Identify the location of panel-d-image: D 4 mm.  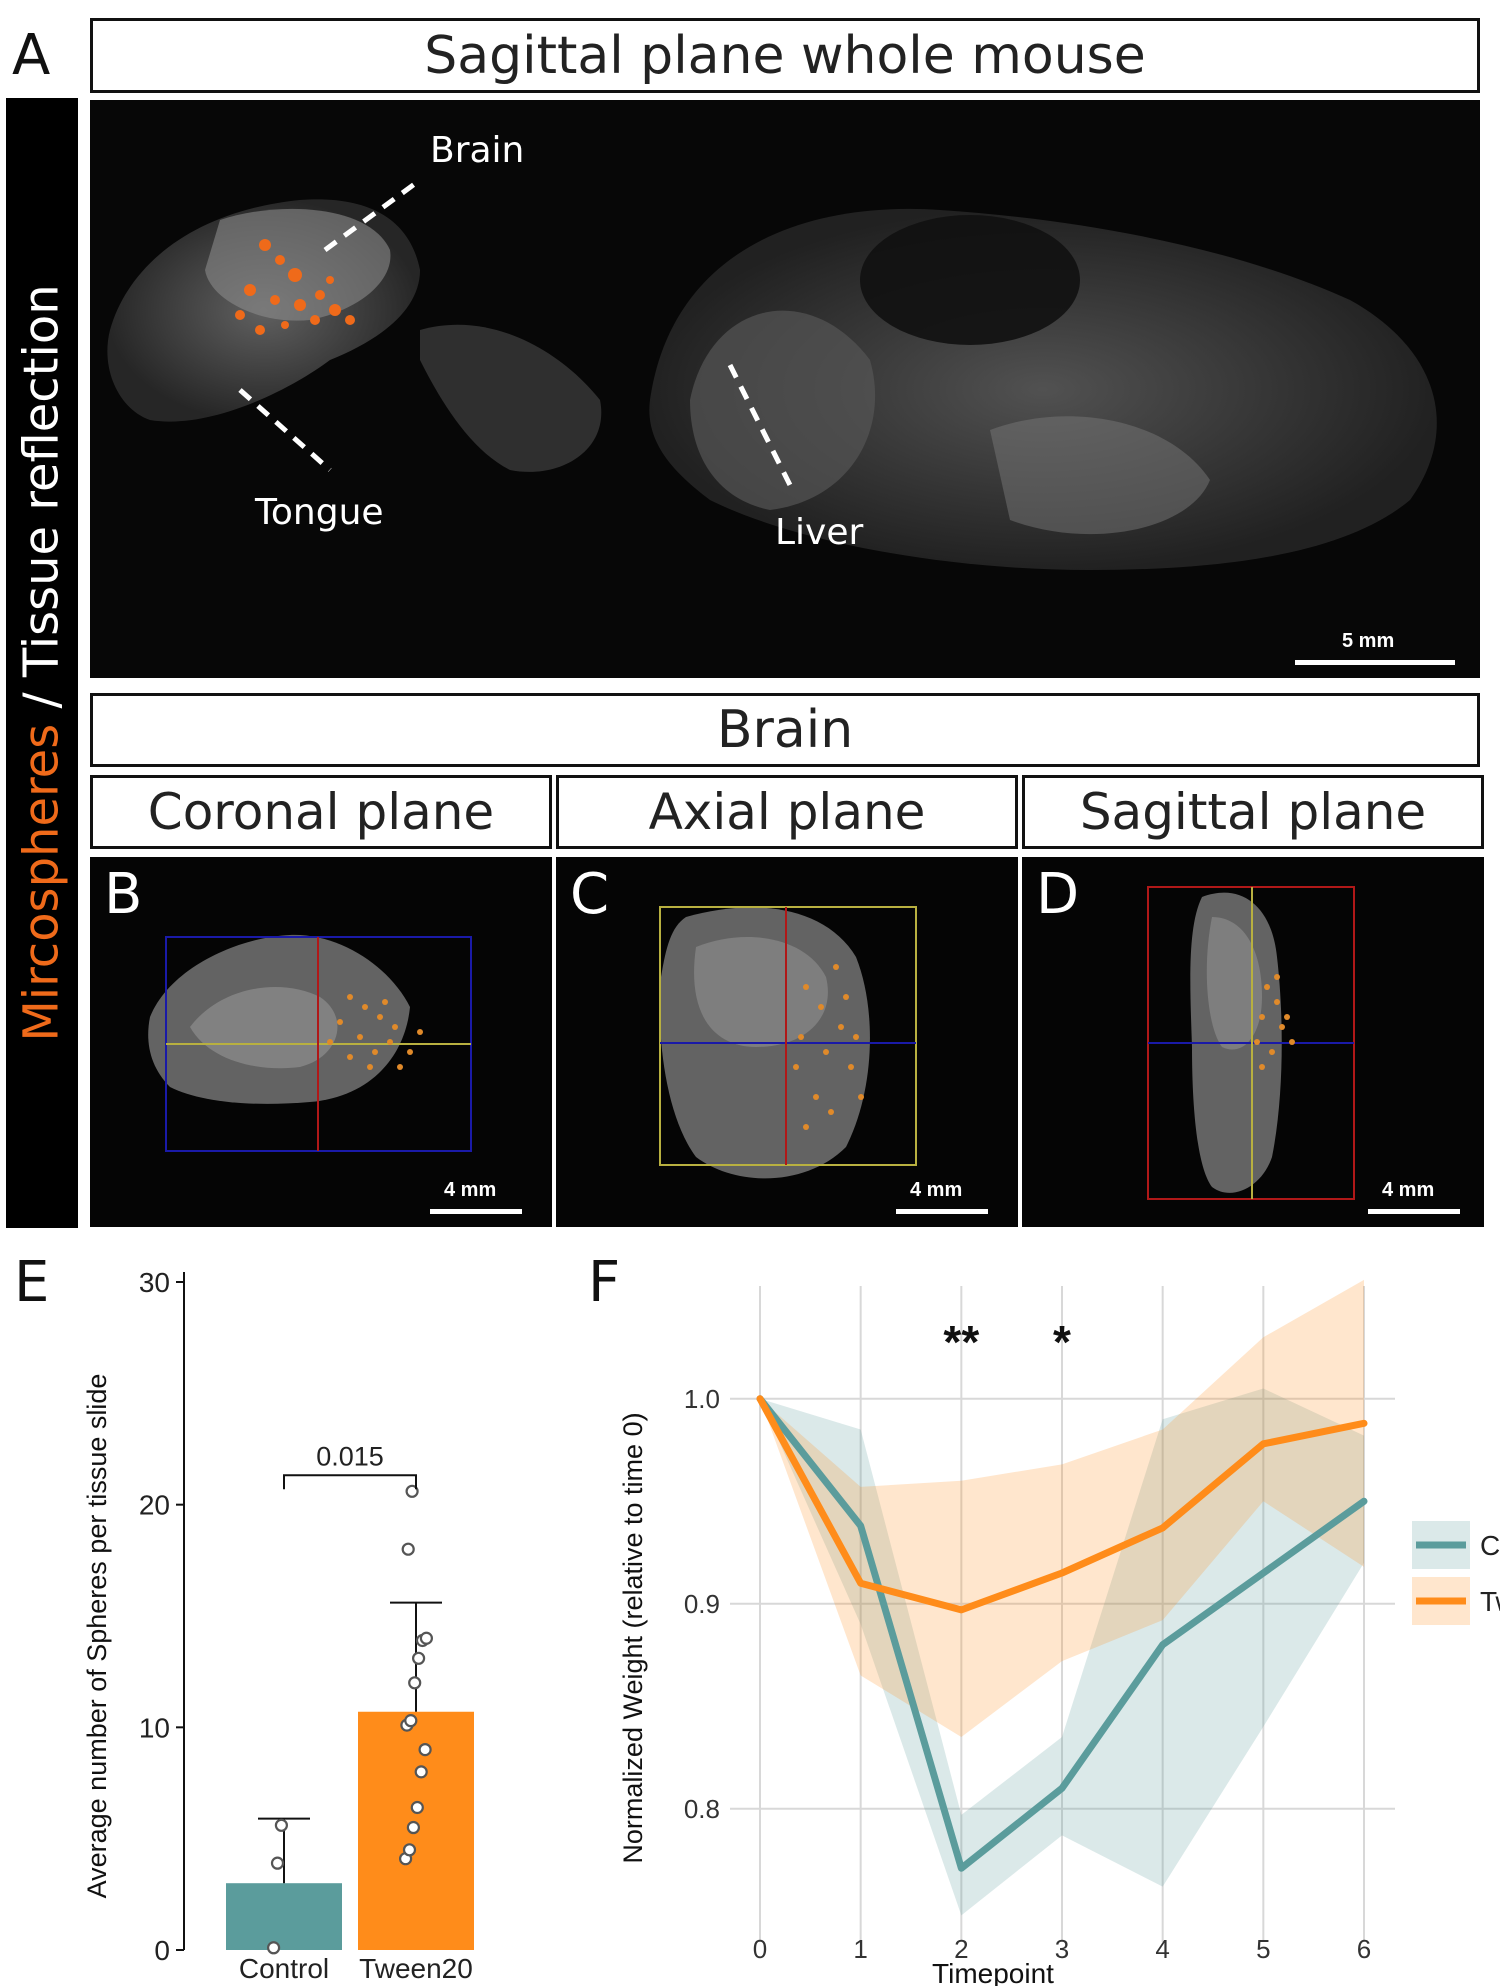
(1253, 1042).